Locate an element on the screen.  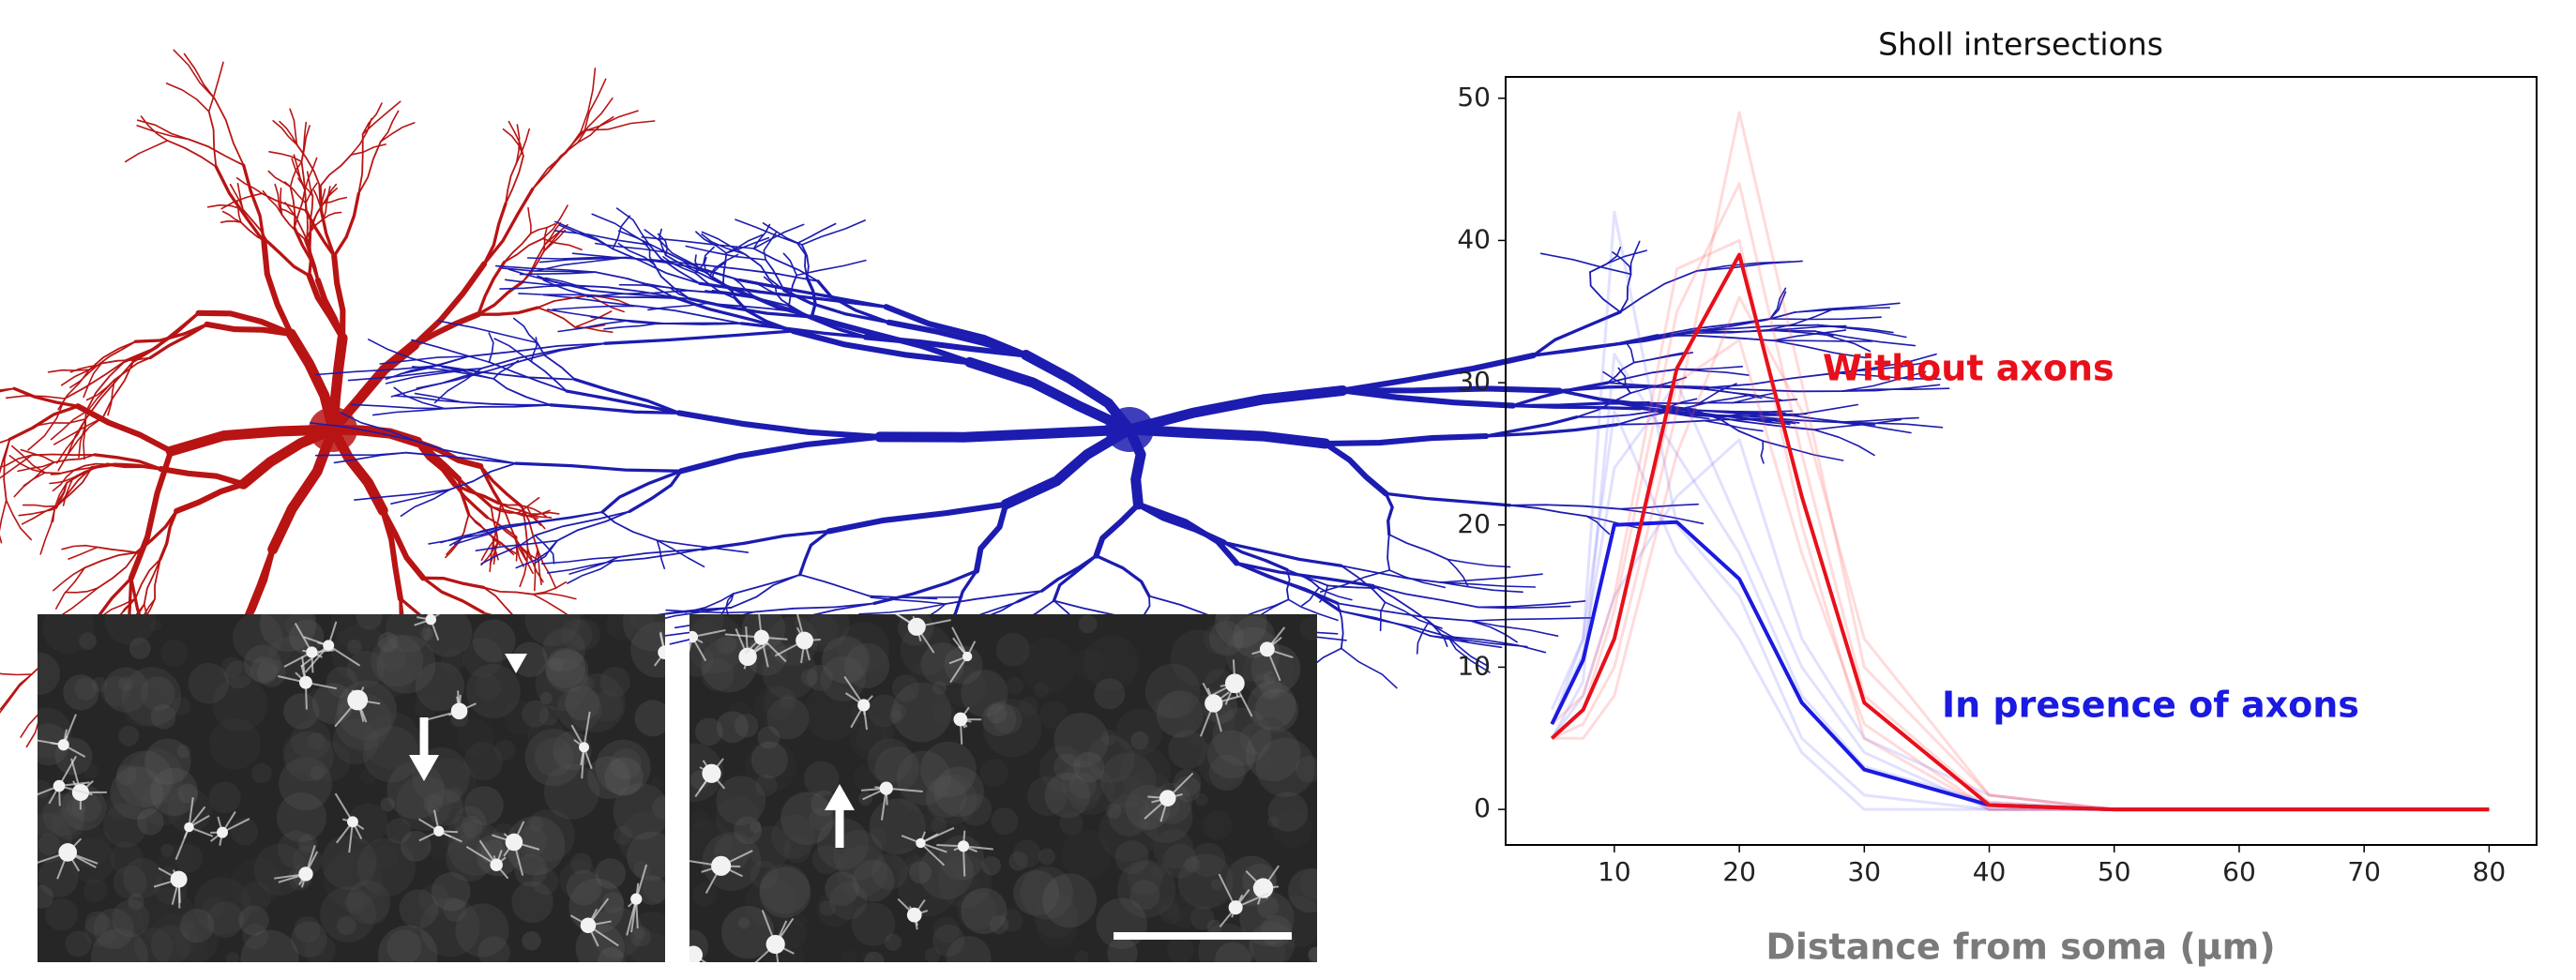
series-annotation: Without axons is located at coordinates (1968, 368).